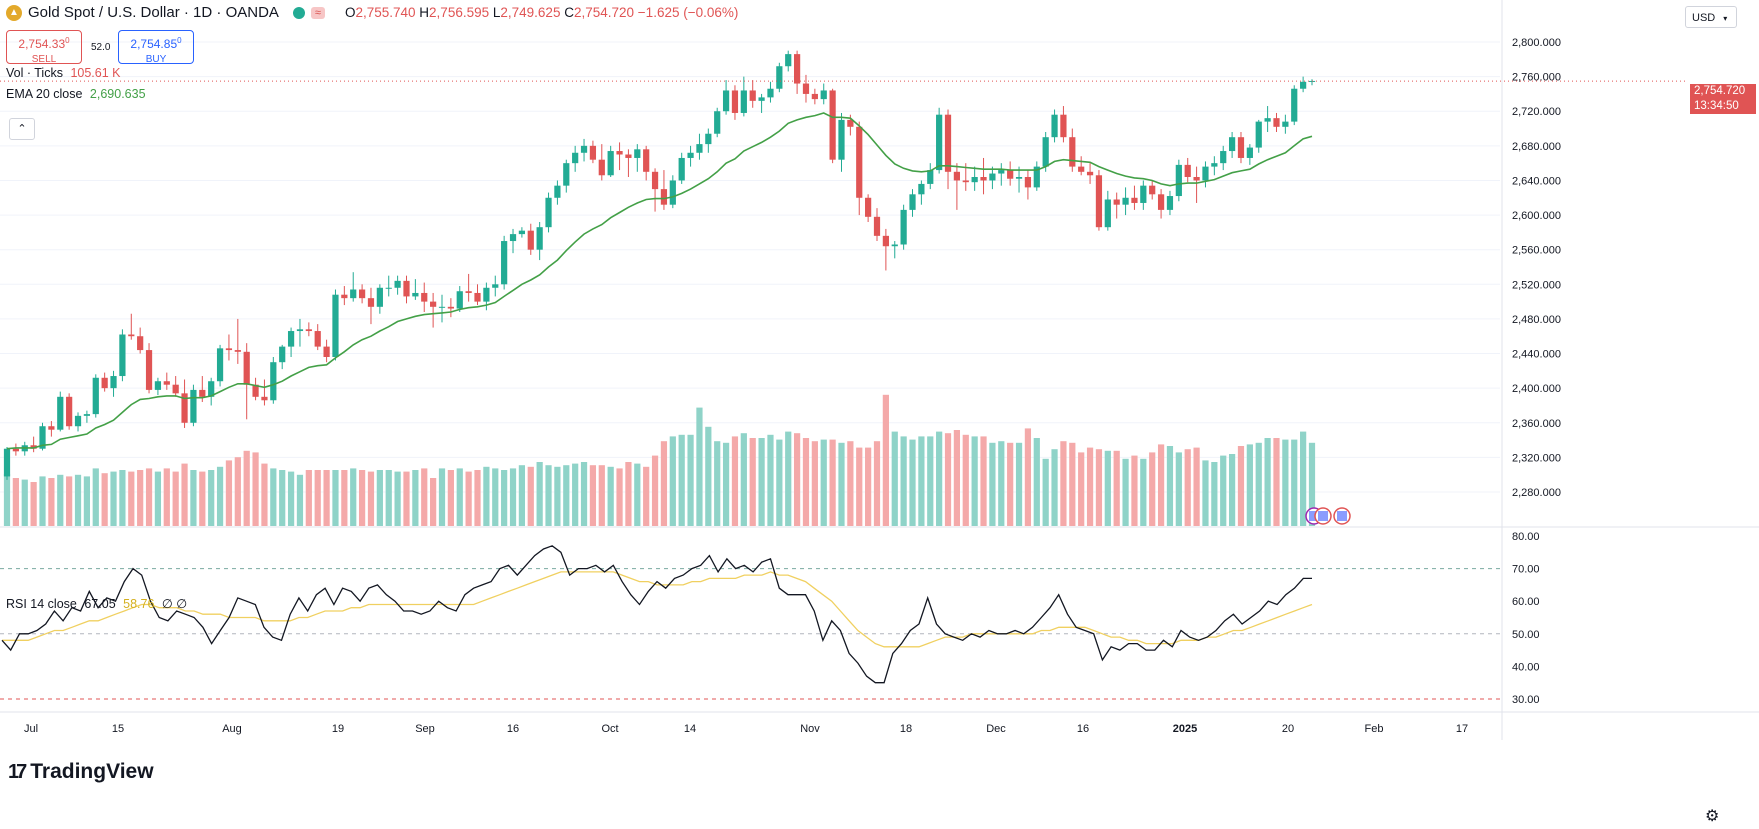  What do you see at coordinates (156, 47) in the screenshot?
I see `buy-button: 2,754.850 BUY` at bounding box center [156, 47].